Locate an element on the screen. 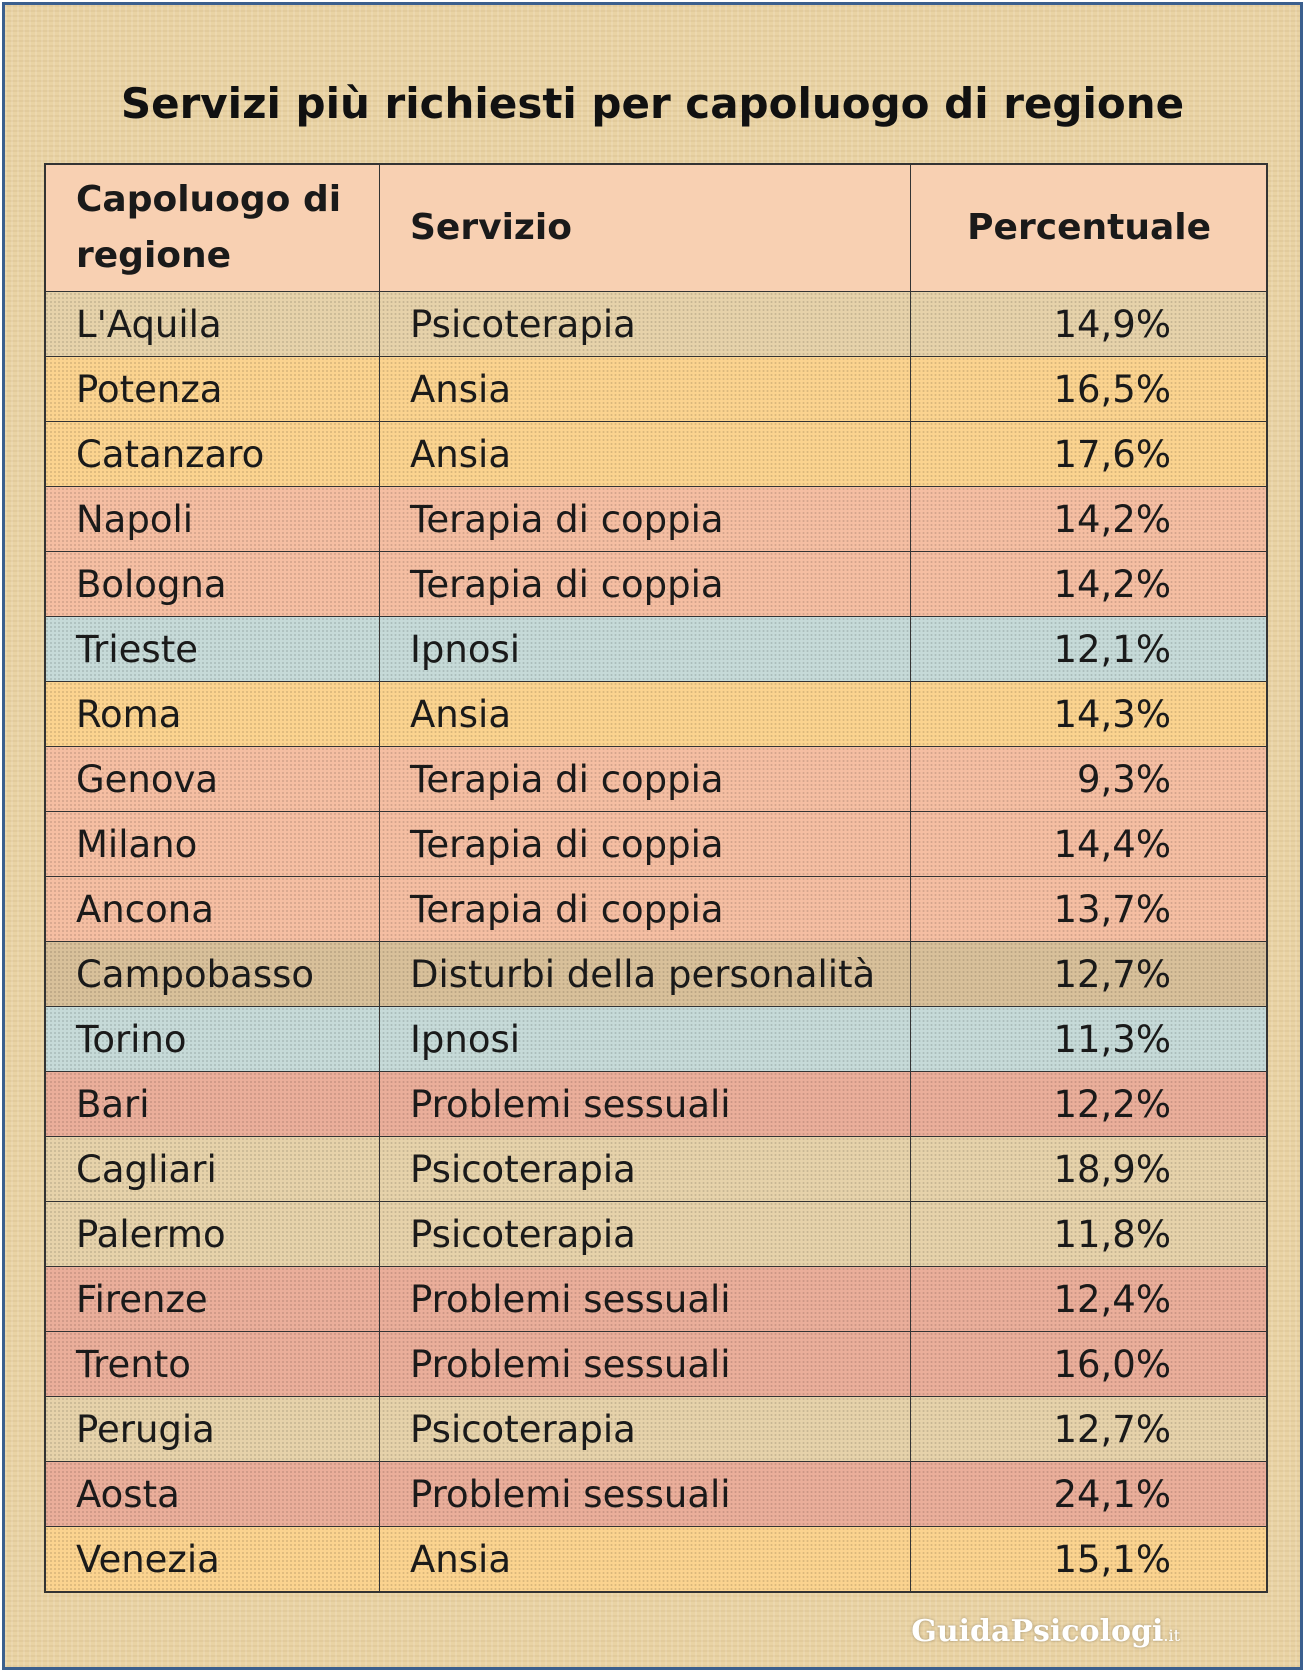 The height and width of the screenshot is (1672, 1305). table-row: Torino Ipnosi 11,3% is located at coordinates (656, 1039).